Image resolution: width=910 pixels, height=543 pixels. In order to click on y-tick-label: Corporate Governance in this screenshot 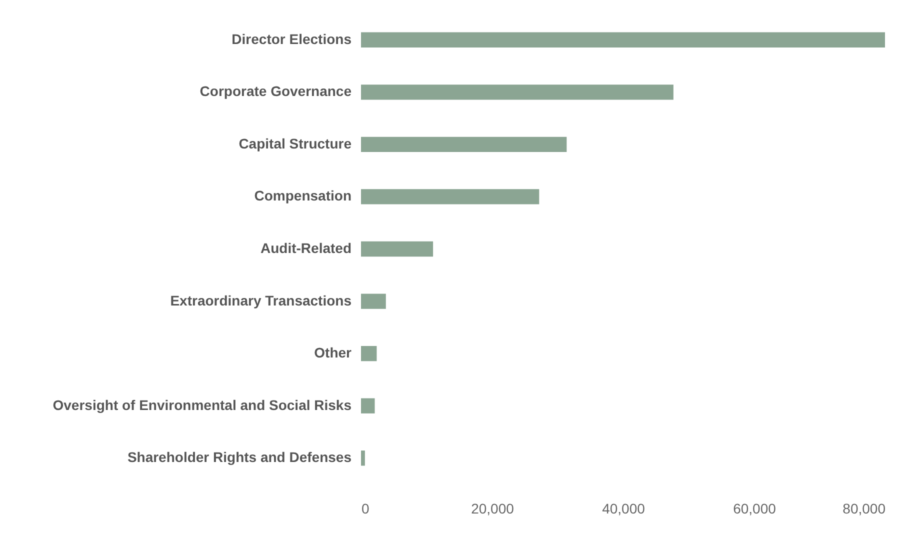, I will do `click(276, 91)`.